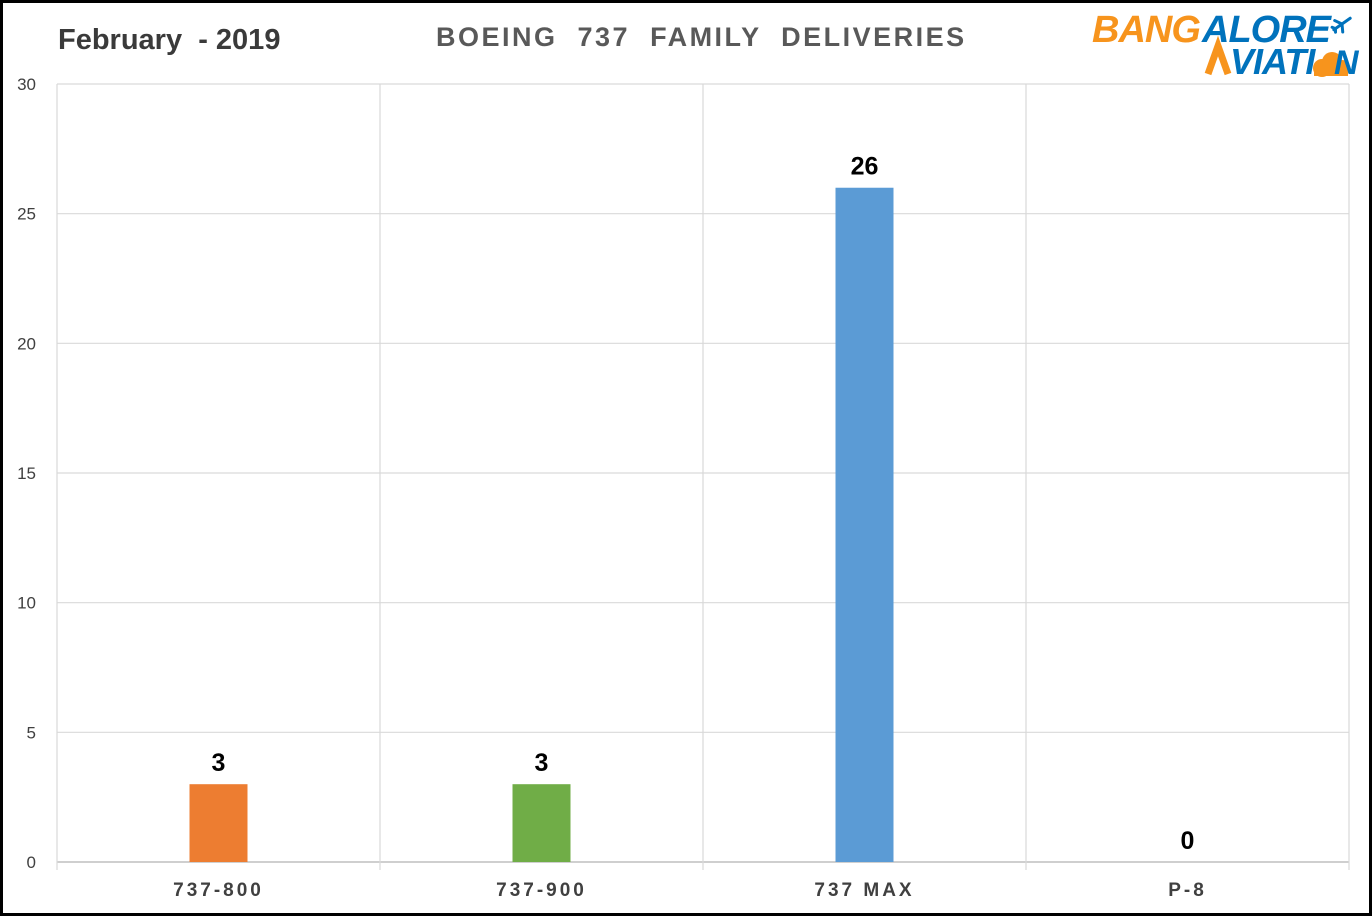  What do you see at coordinates (864, 890) in the screenshot?
I see `x-tick-label: 737 MAX` at bounding box center [864, 890].